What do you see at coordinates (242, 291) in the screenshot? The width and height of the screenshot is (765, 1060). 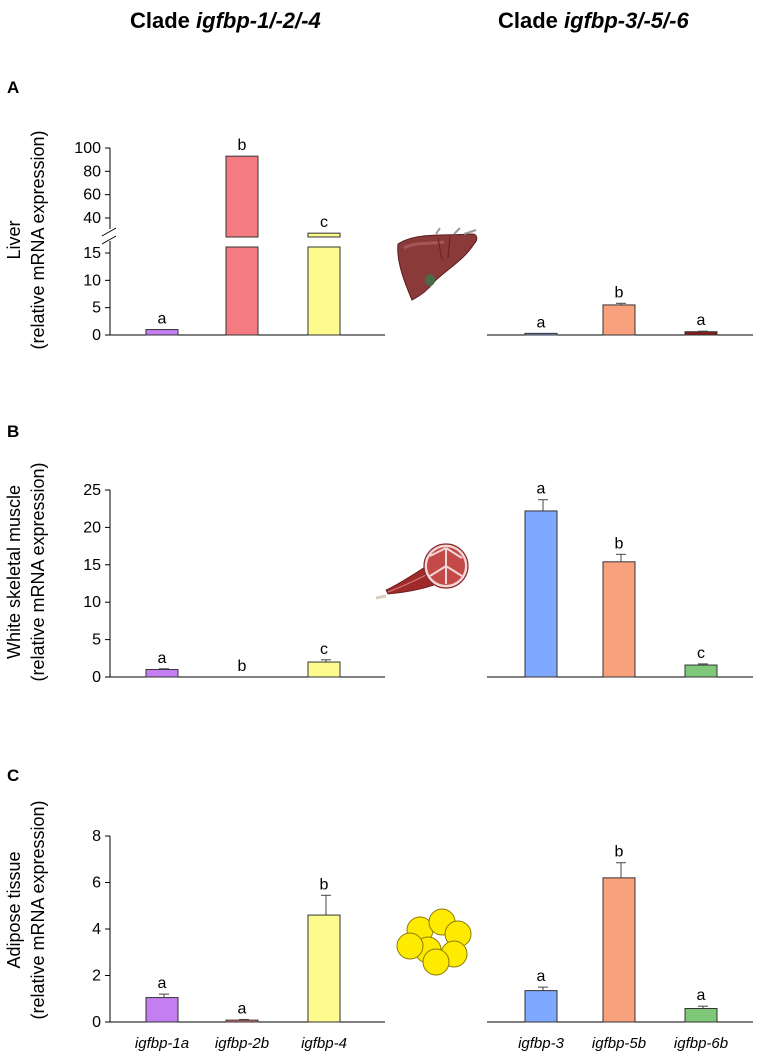 I see `bar-igfbp-2b-lower` at bounding box center [242, 291].